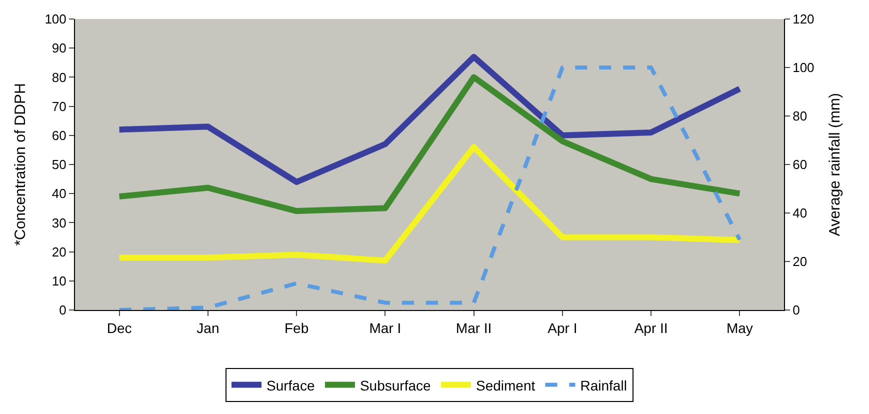 This screenshot has height=414, width=869. I want to click on x-tick-label: Feb, so click(296, 328).